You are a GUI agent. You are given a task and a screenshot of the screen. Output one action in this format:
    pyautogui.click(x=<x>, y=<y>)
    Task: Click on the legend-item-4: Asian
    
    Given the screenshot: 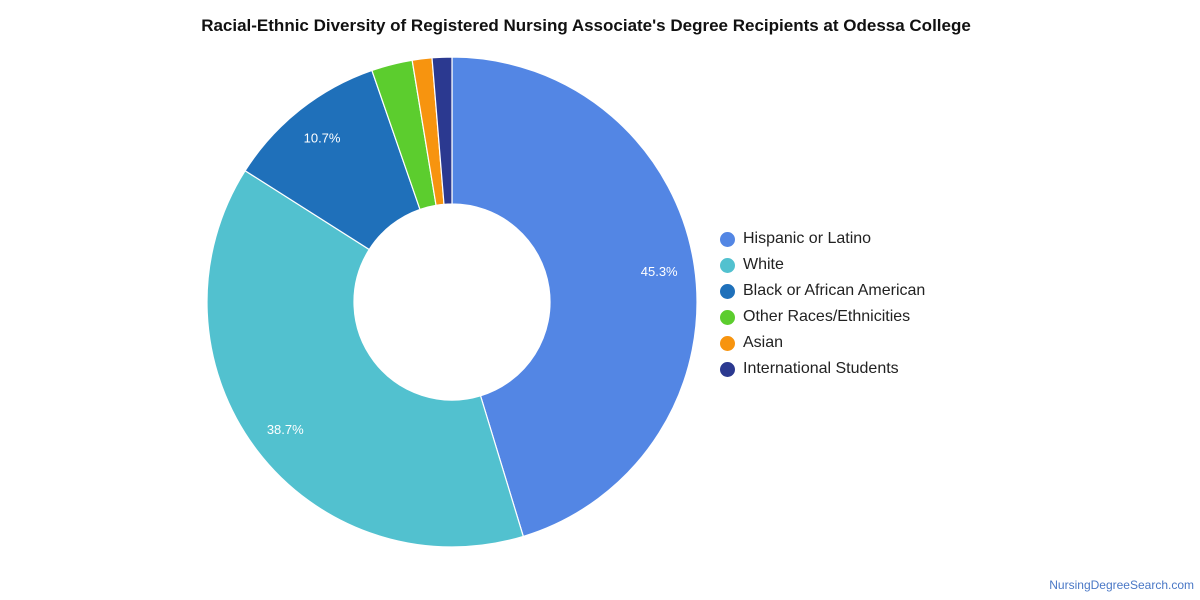 What is the action you would take?
    pyautogui.click(x=822, y=343)
    